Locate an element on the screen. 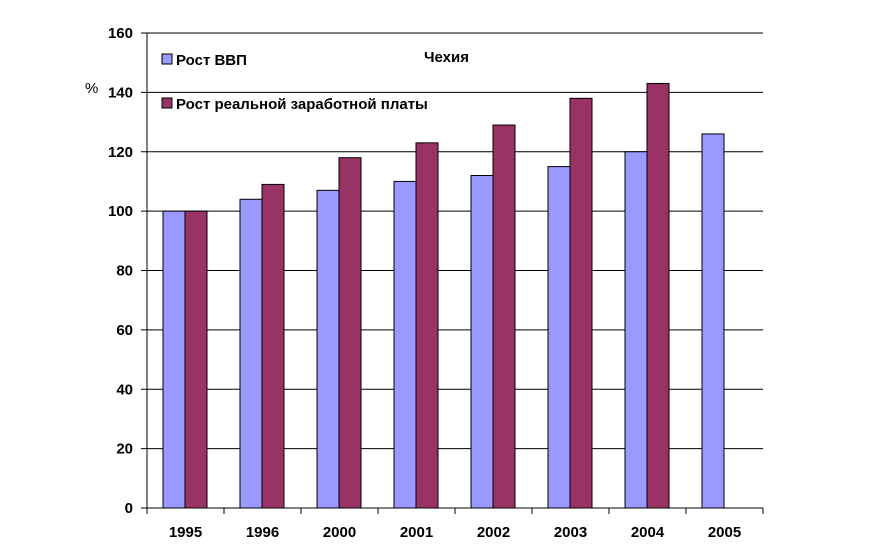  y-tick-label: 100 is located at coordinates (120, 211).